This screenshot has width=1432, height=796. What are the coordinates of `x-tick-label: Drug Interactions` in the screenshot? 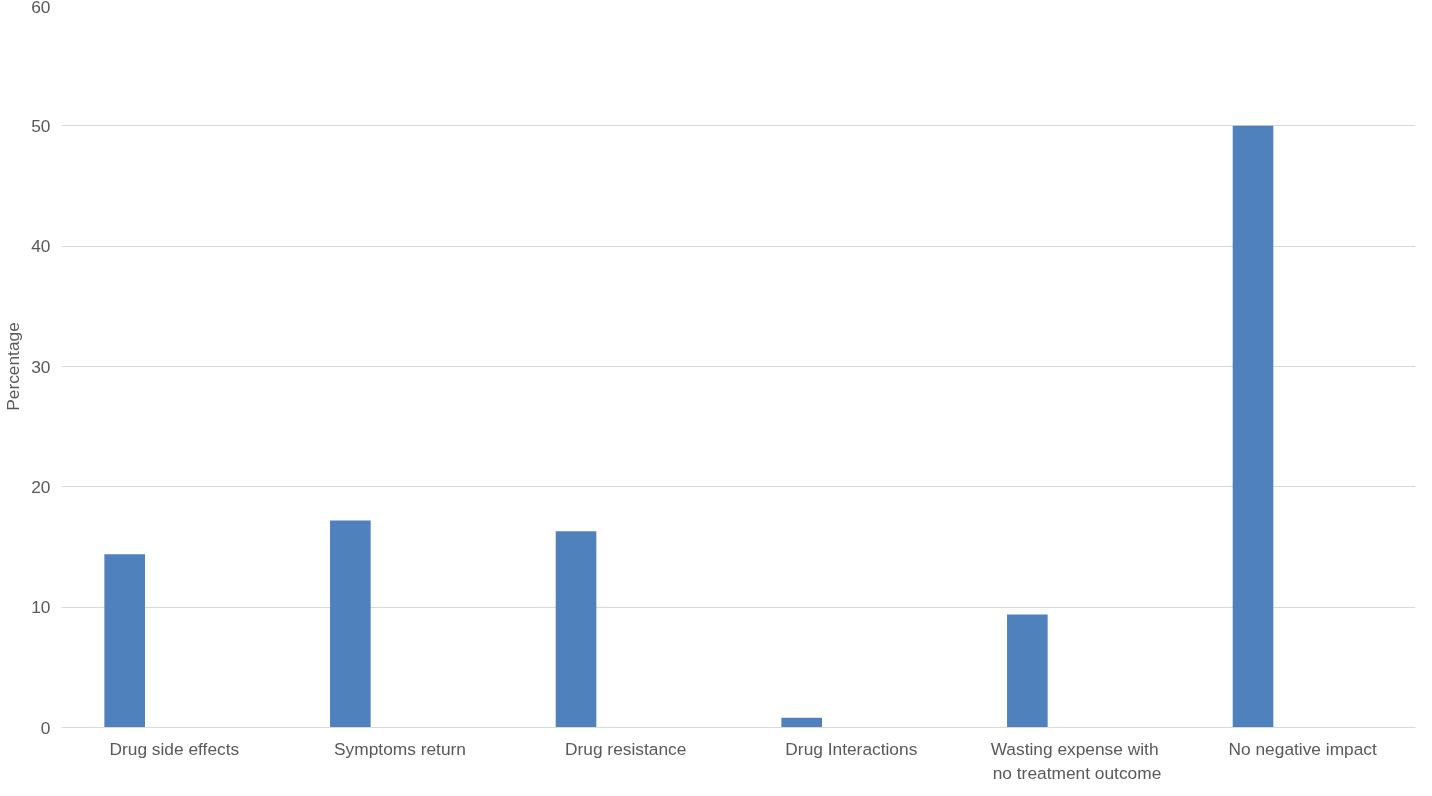 It's located at (851, 748).